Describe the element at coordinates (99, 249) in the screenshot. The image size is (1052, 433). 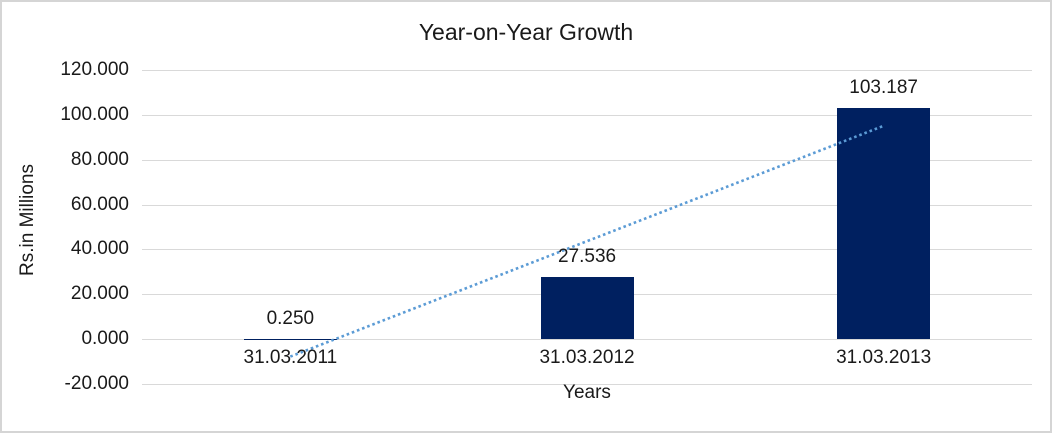
I see `y-tick-label: 40.000` at that location.